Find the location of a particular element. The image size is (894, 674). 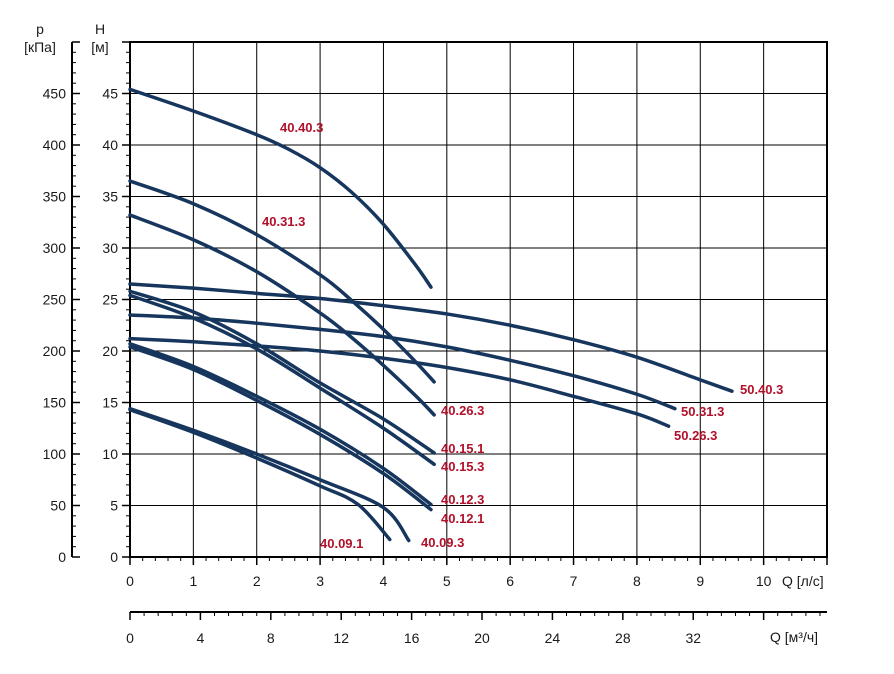

axis-h-tick-label: 20 is located at coordinates (110, 351).